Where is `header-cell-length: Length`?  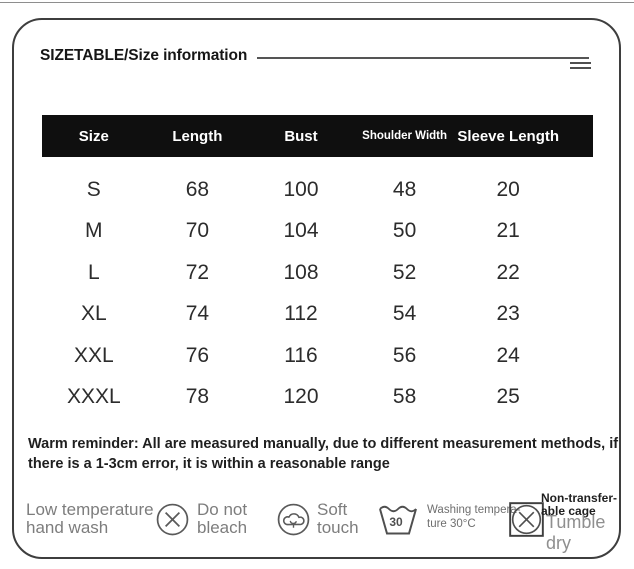
header-cell-length: Length is located at coordinates (197, 136).